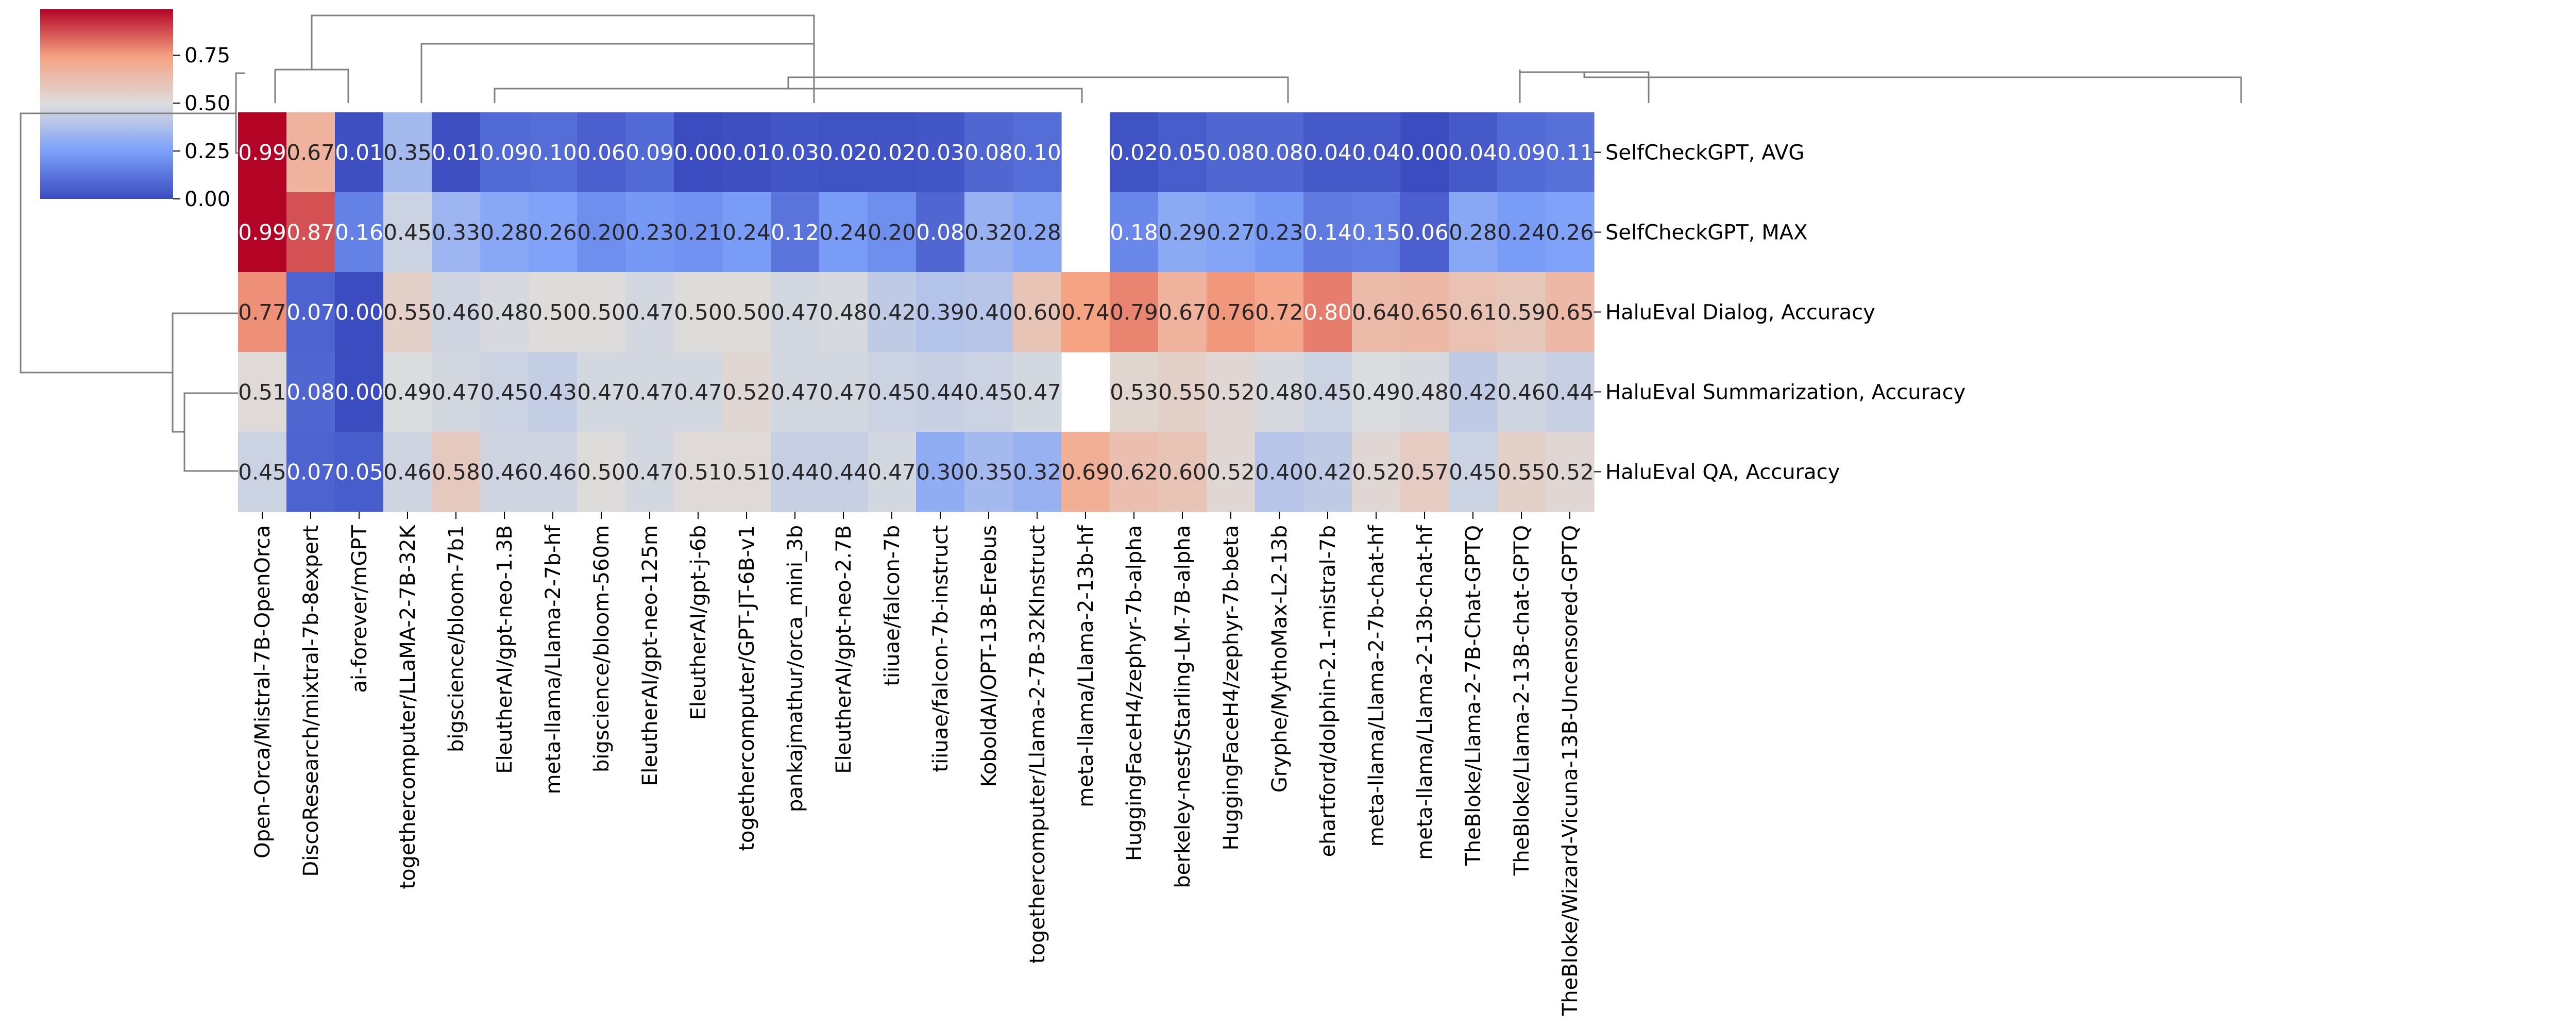  I want to click on cell-value-label: 0.05, so click(1182, 152).